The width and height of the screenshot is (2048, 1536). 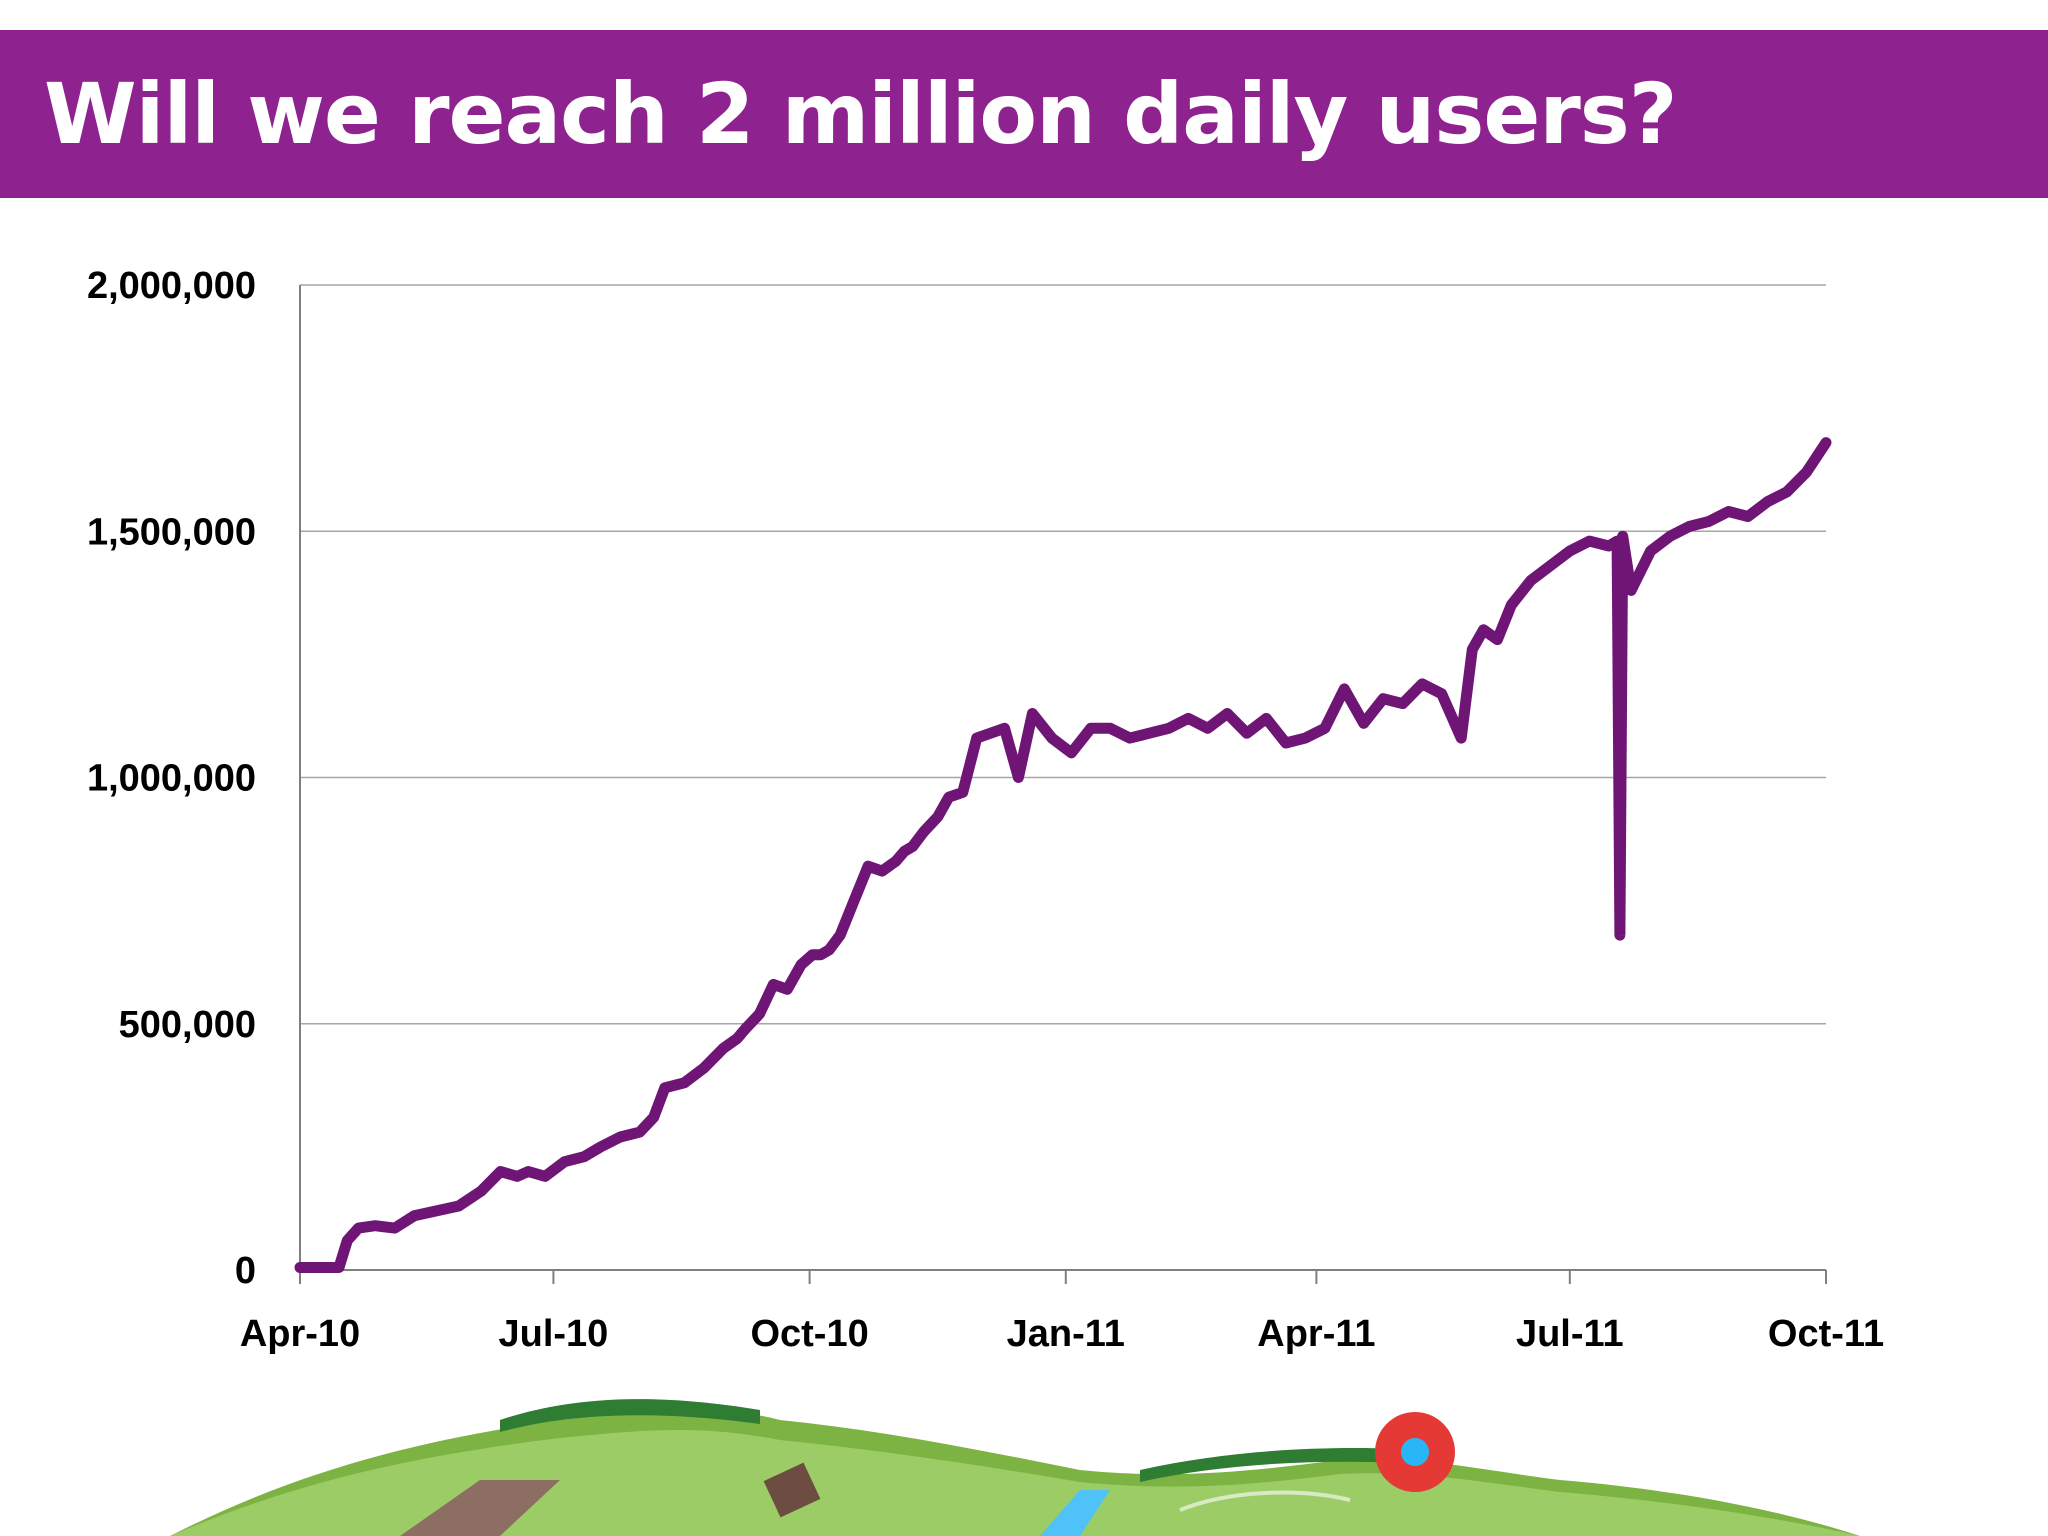 What do you see at coordinates (245, 1271) in the screenshot?
I see `y-tick-label: 0` at bounding box center [245, 1271].